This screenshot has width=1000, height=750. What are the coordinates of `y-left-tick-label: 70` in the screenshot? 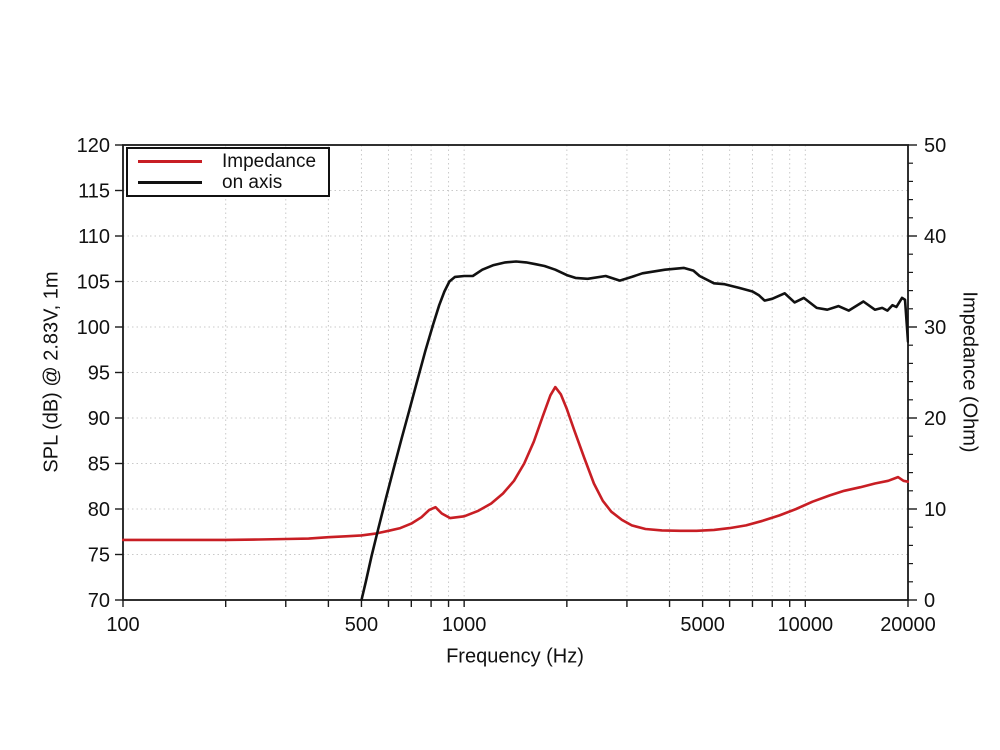 It's located at (99, 601).